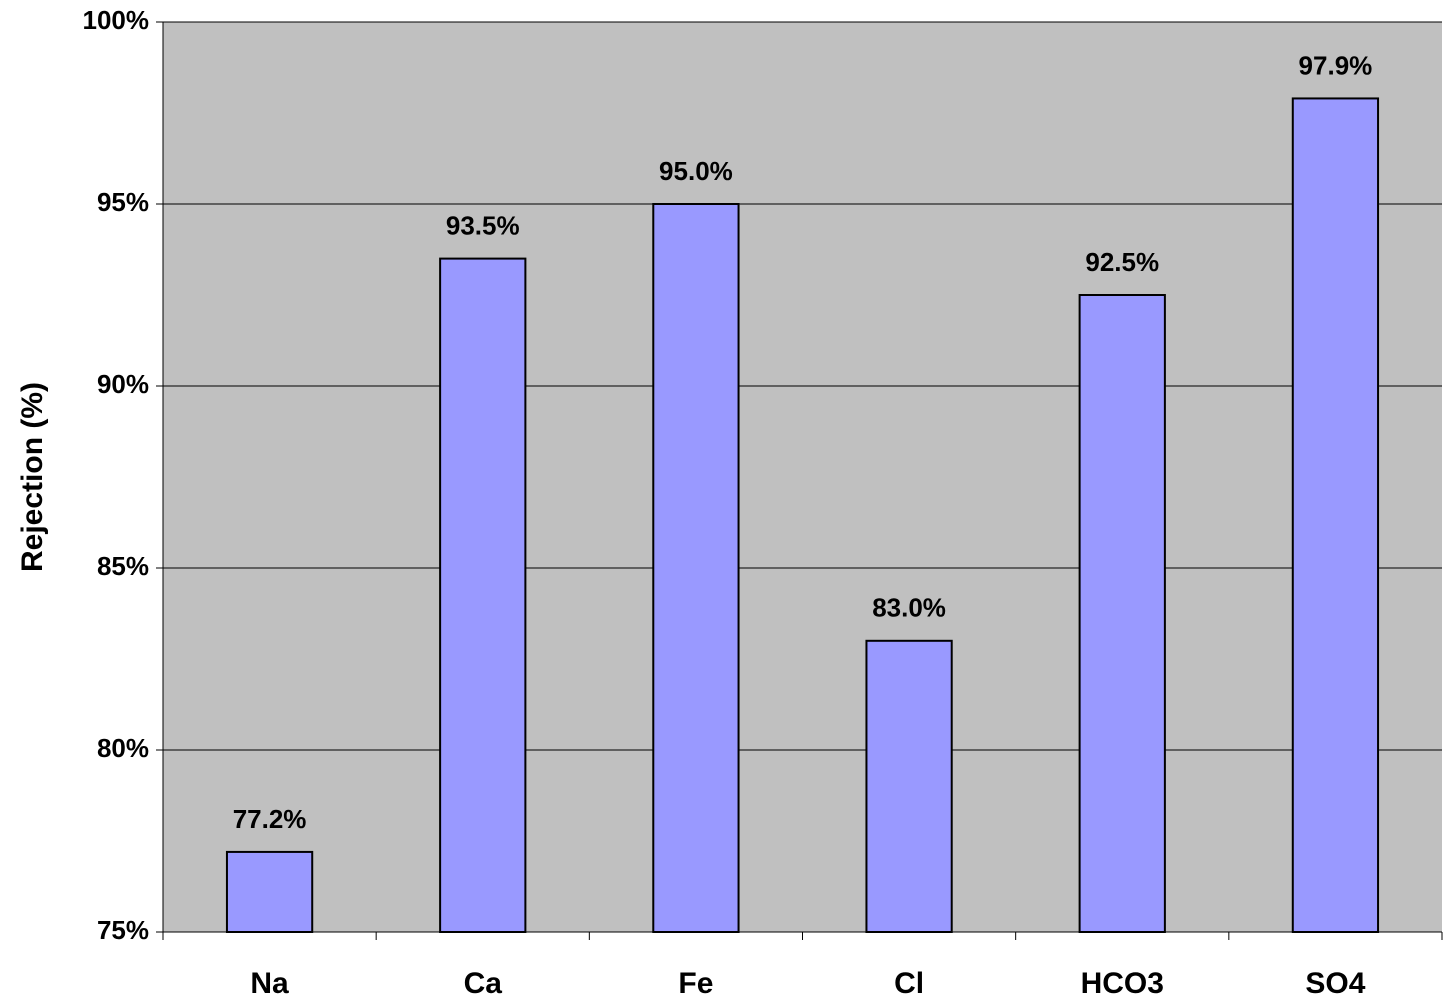  I want to click on x-tick-label: Cl, so click(909, 983).